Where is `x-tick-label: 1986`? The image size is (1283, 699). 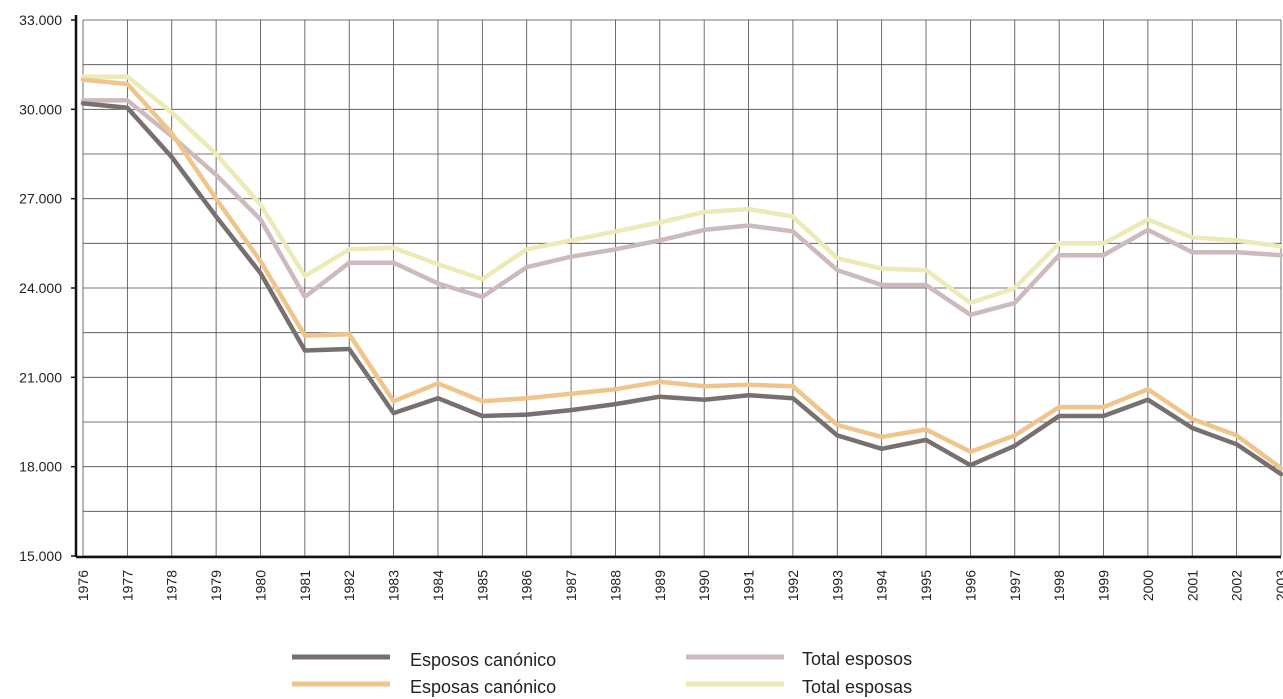
x-tick-label: 1986 is located at coordinates (527, 585).